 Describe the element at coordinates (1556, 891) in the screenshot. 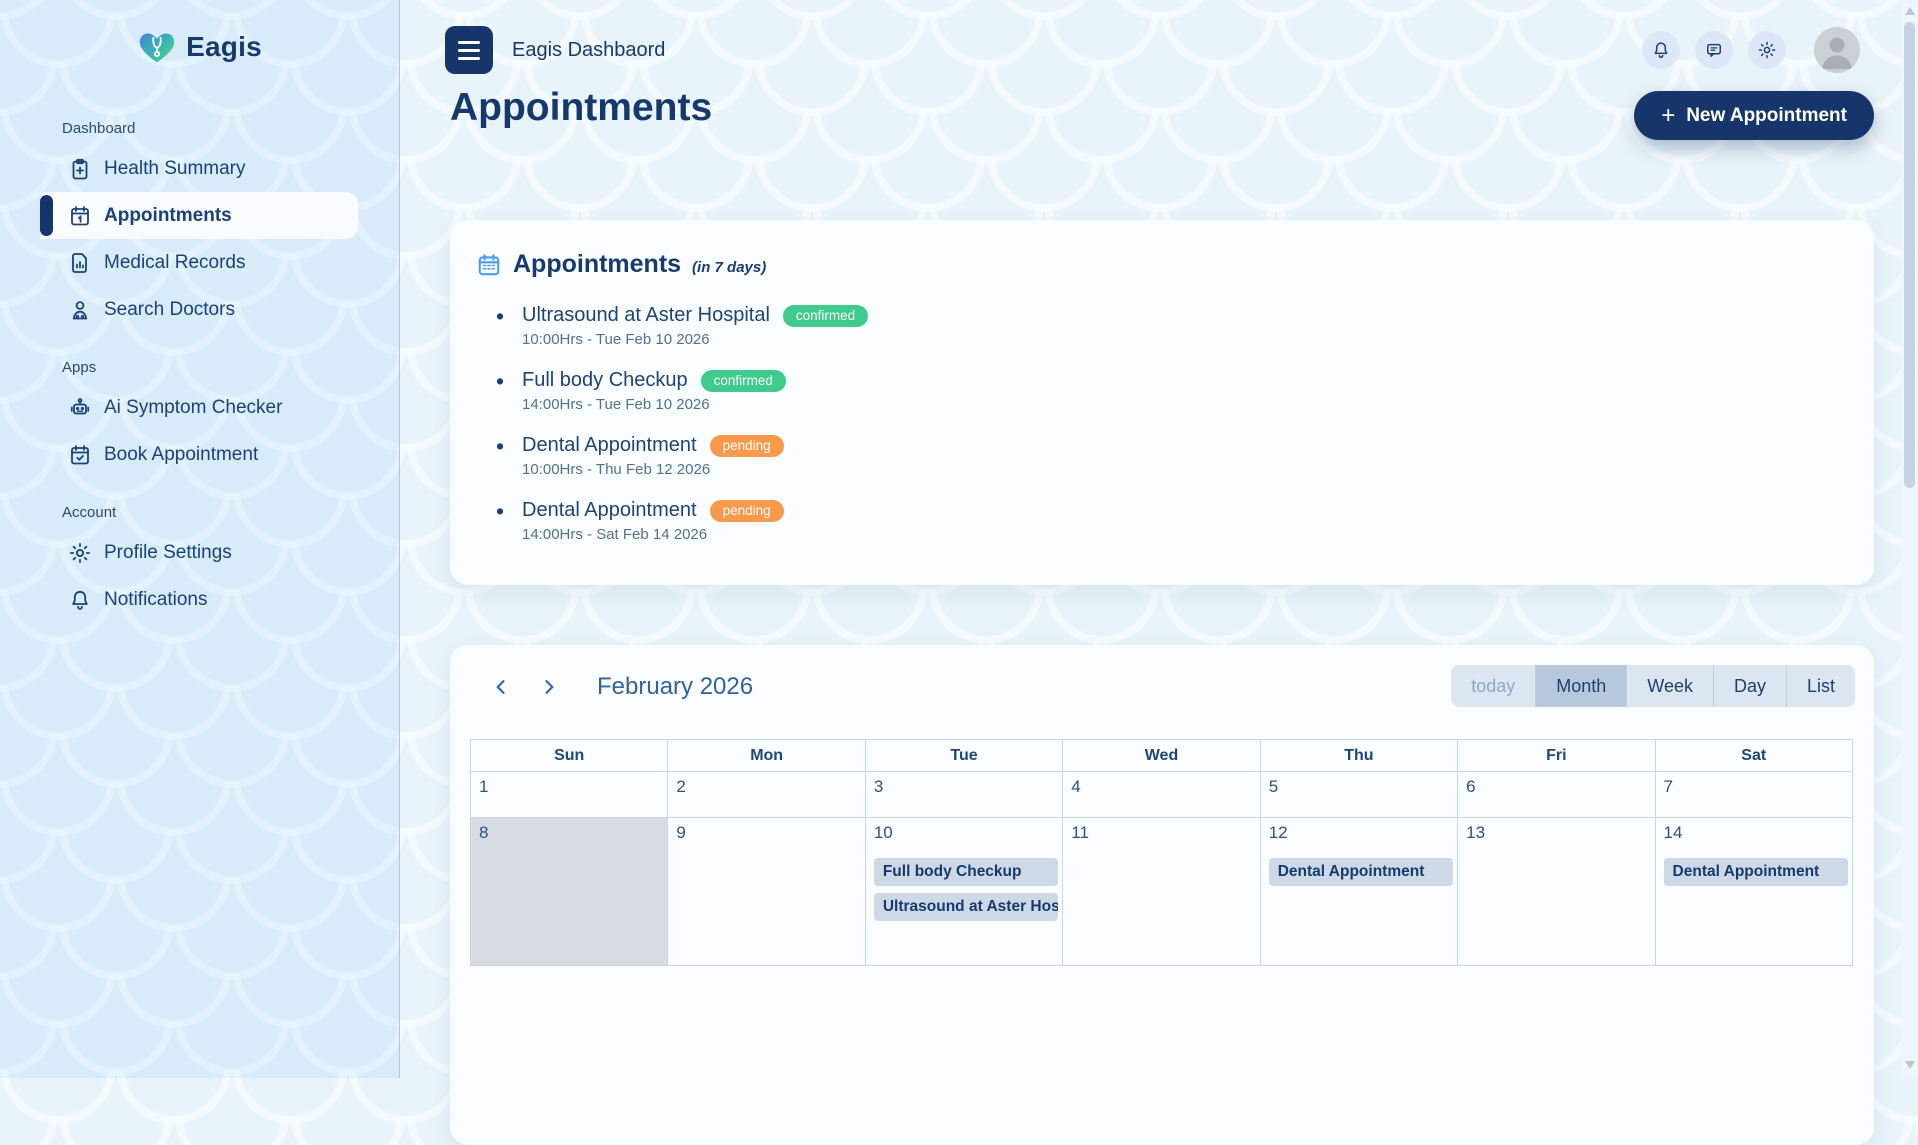

I see `calendar-day-13: 13` at that location.